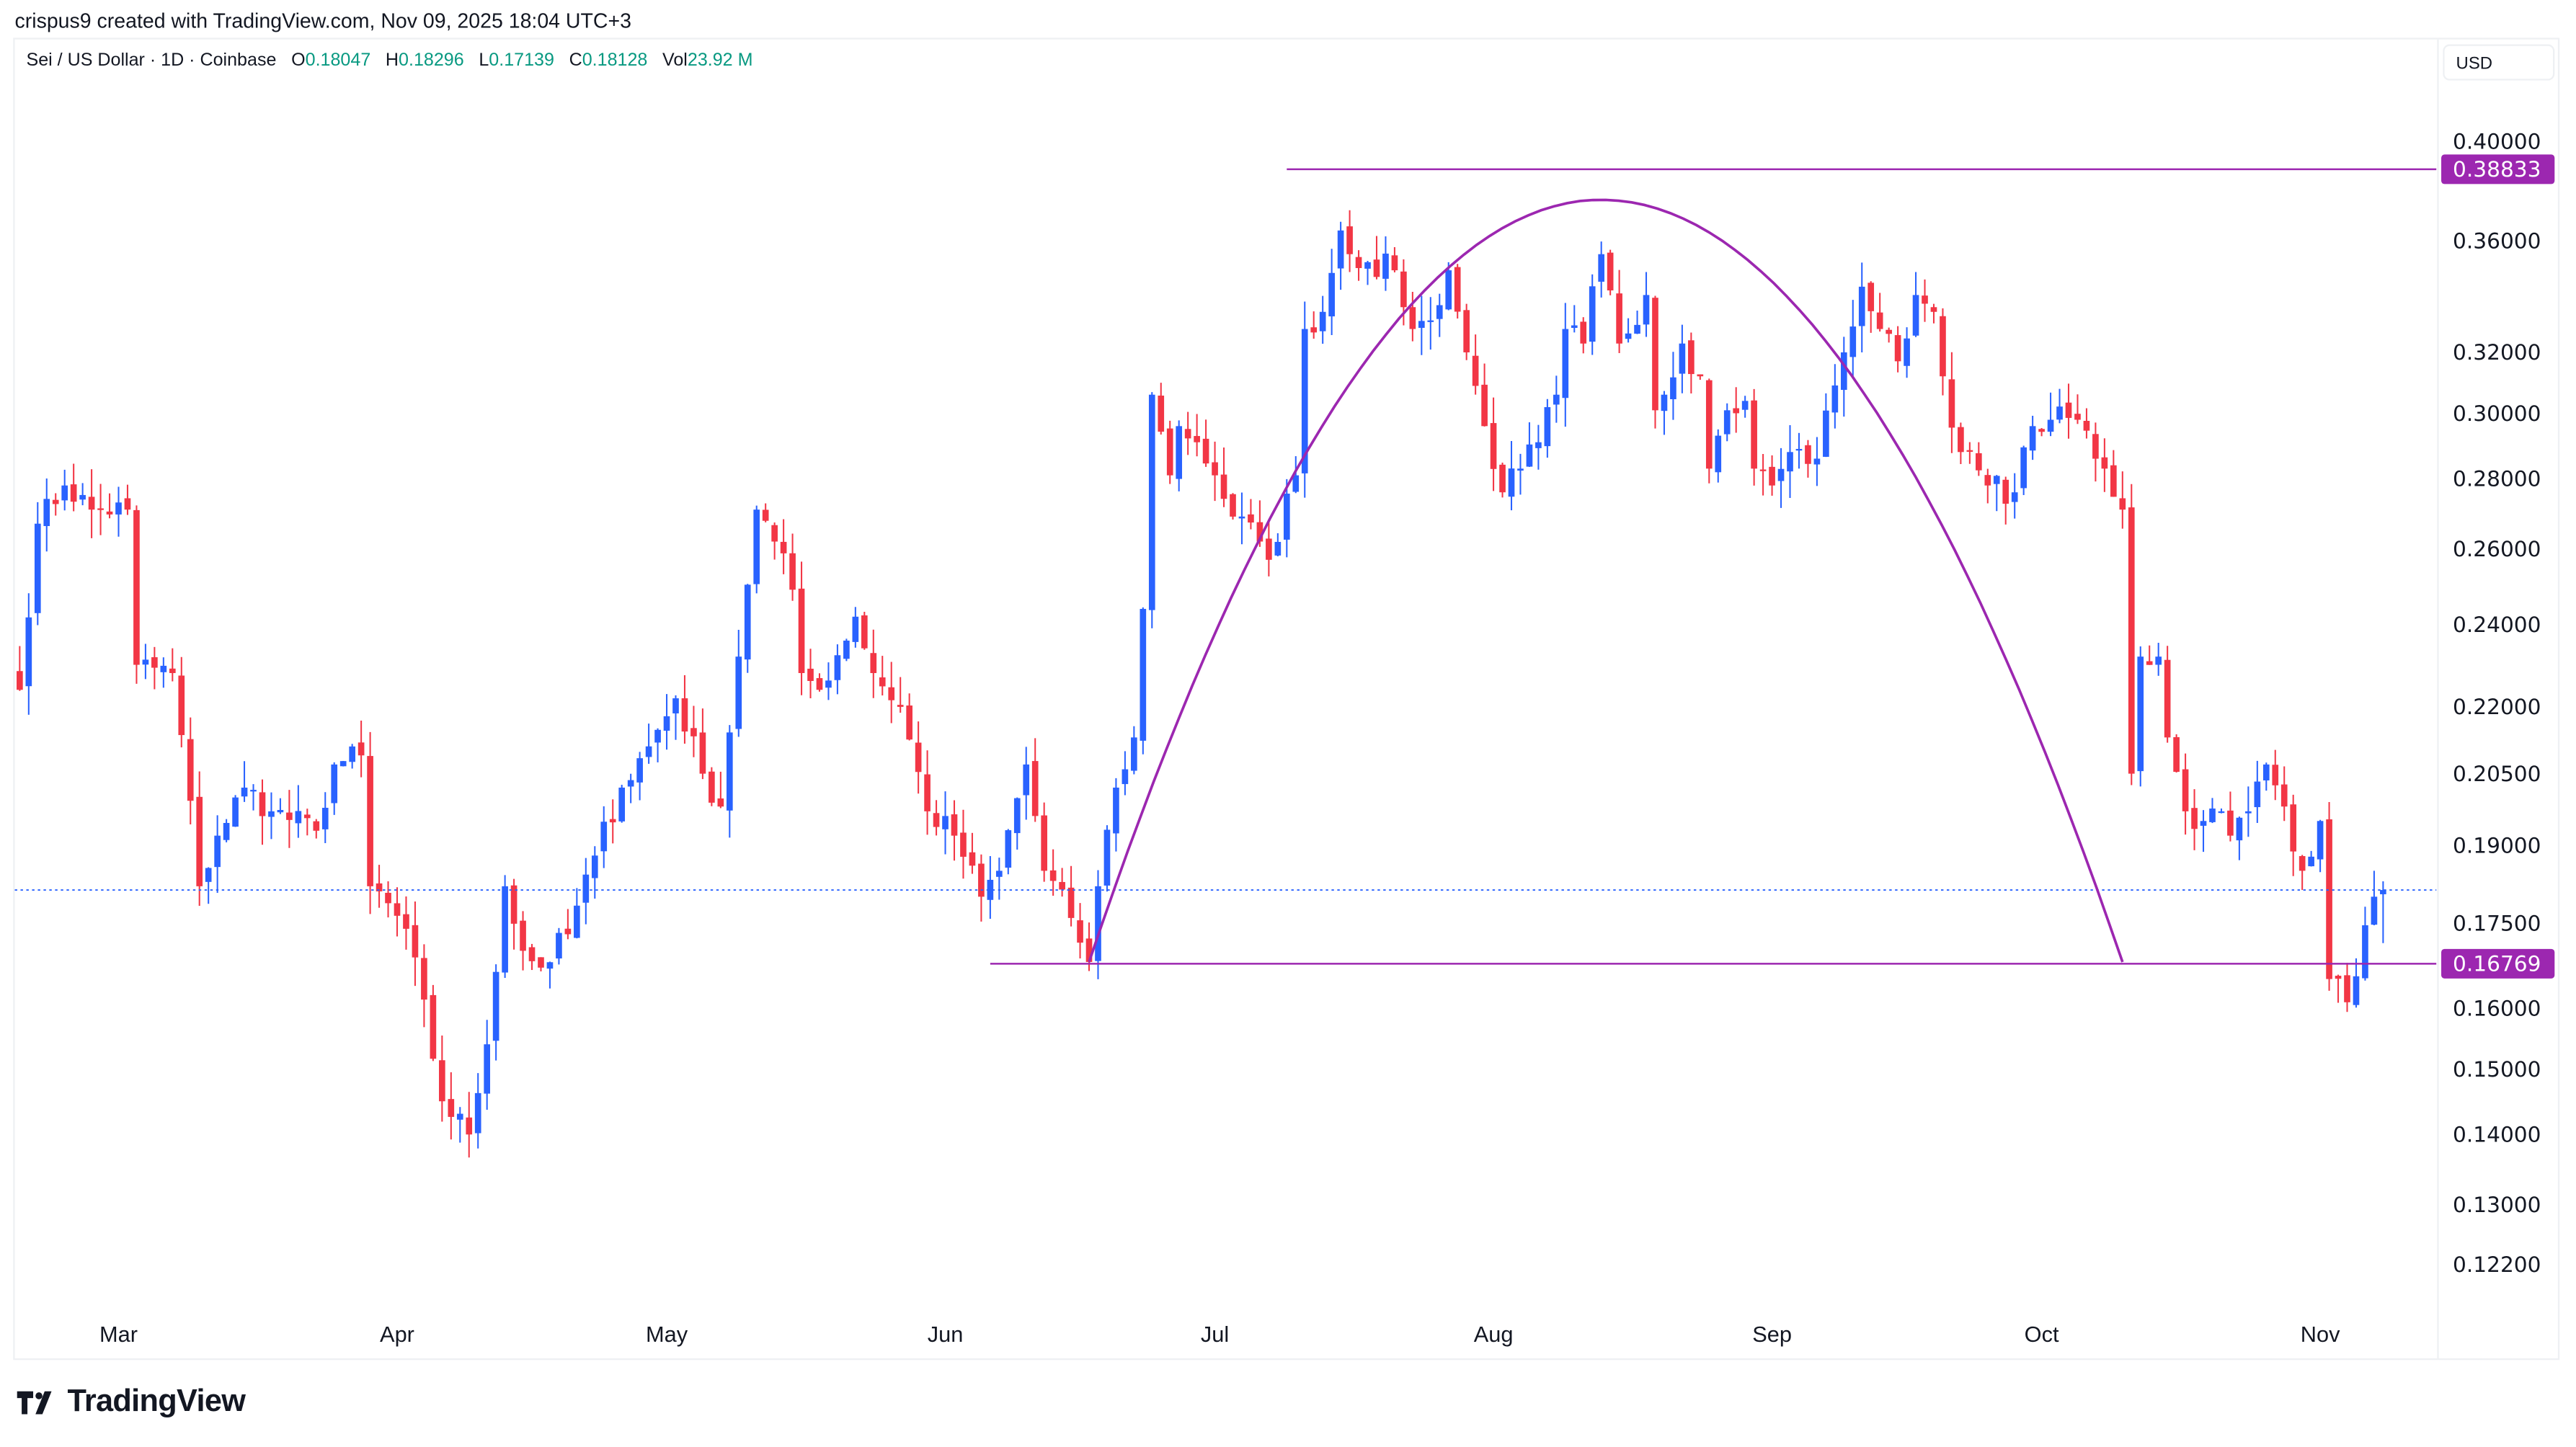 The width and height of the screenshot is (2576, 1447). I want to click on resistance-price-label: 0.38833, so click(2497, 169).